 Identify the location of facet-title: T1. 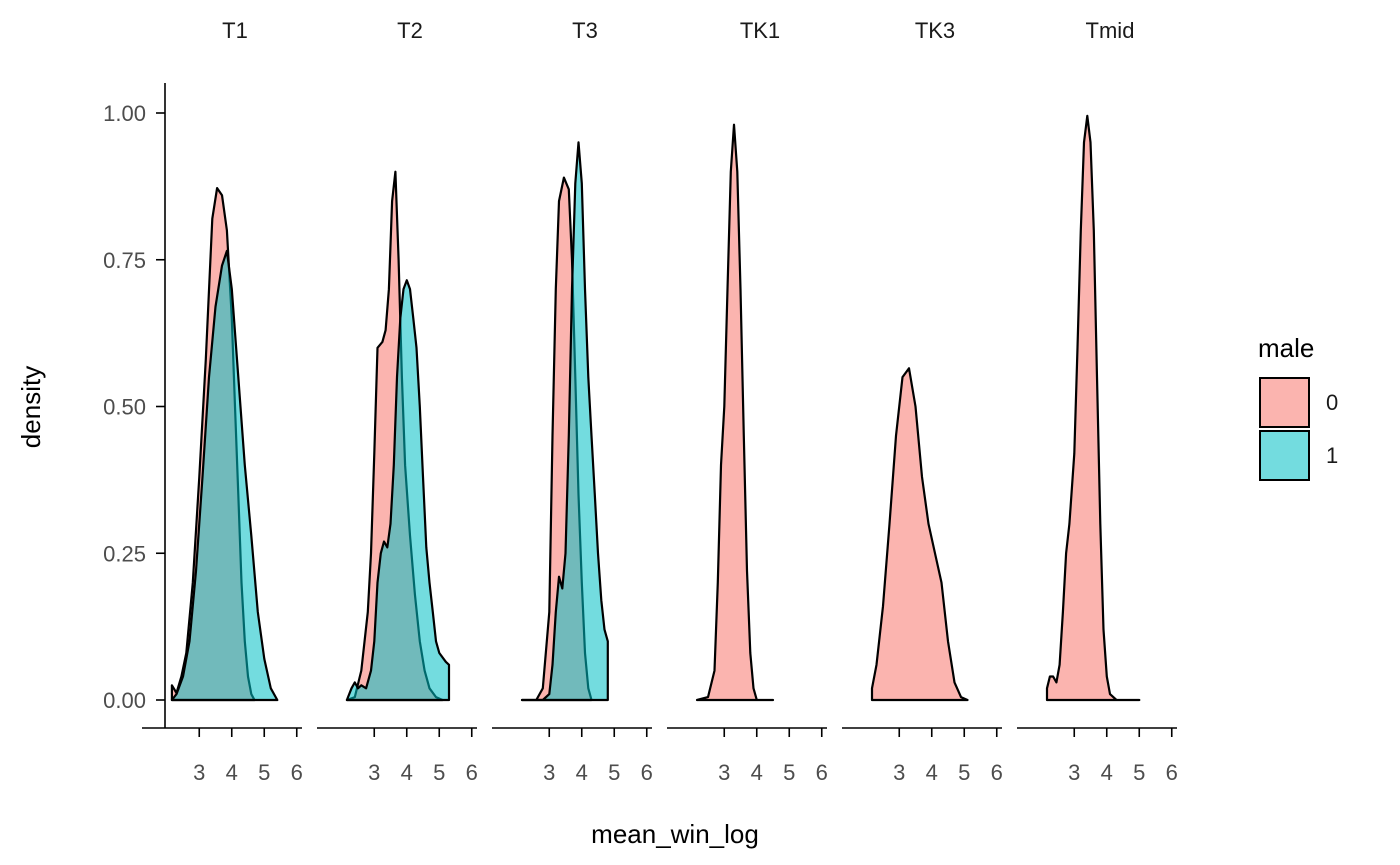
(235, 30).